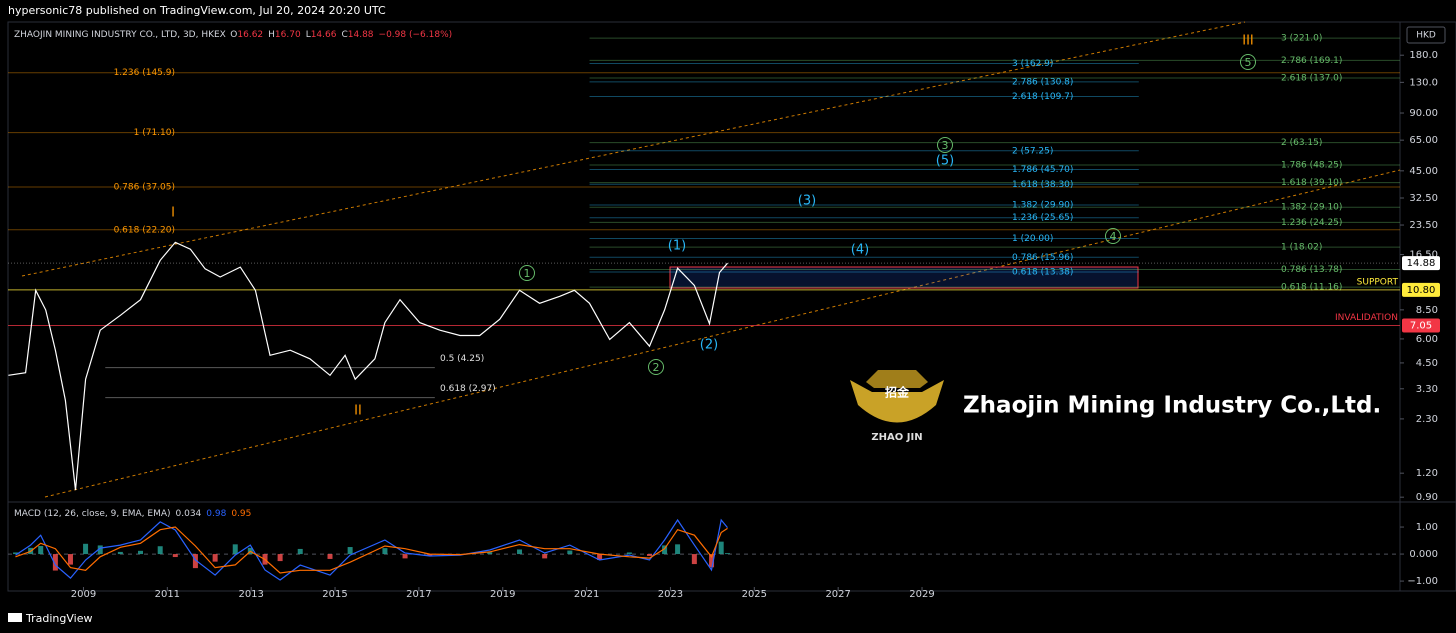 The height and width of the screenshot is (633, 1456). I want to click on price-box-label: 14.88, so click(1421, 263).